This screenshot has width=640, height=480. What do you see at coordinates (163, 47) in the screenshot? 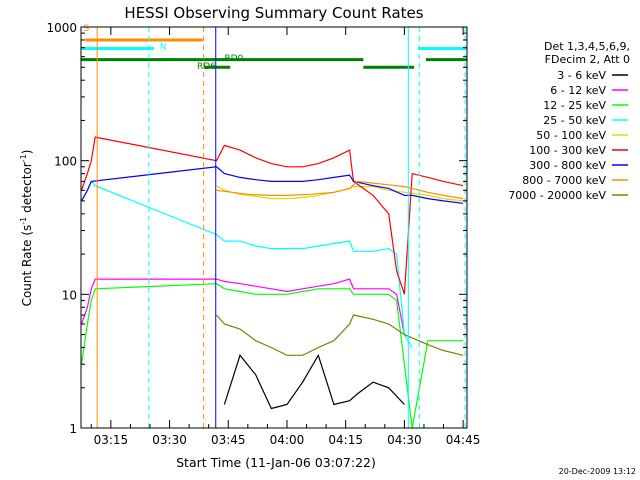
I see `annotation-2: N` at bounding box center [163, 47].